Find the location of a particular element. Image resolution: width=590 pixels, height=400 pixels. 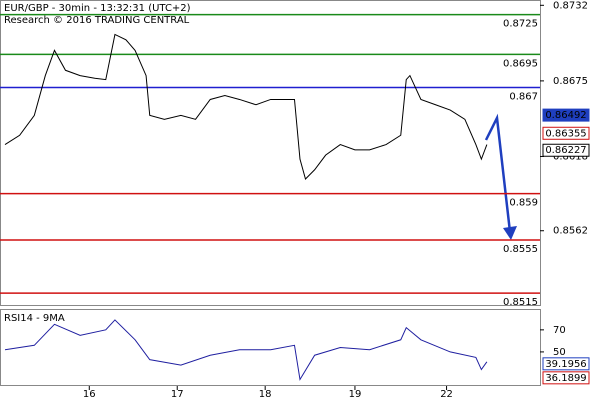

price-label: 0.86227 is located at coordinates (565, 150).